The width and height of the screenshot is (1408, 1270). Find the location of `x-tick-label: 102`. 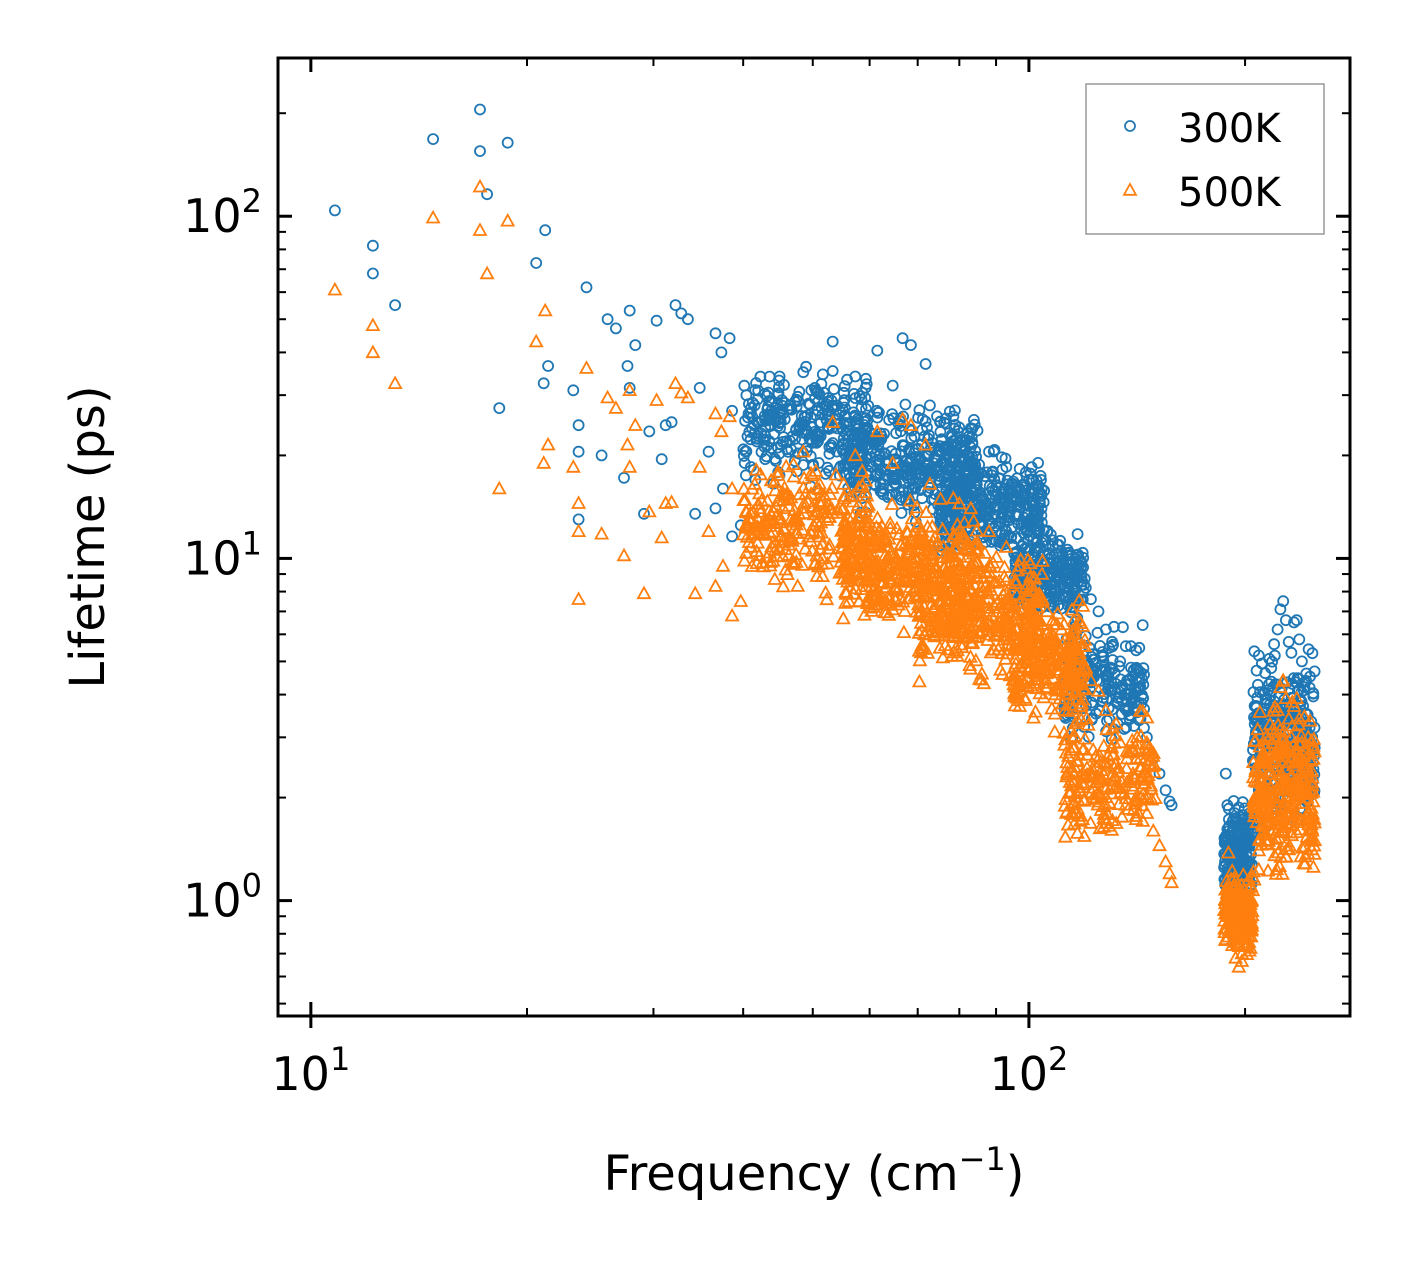

x-tick-label: 102 is located at coordinates (1028, 1070).